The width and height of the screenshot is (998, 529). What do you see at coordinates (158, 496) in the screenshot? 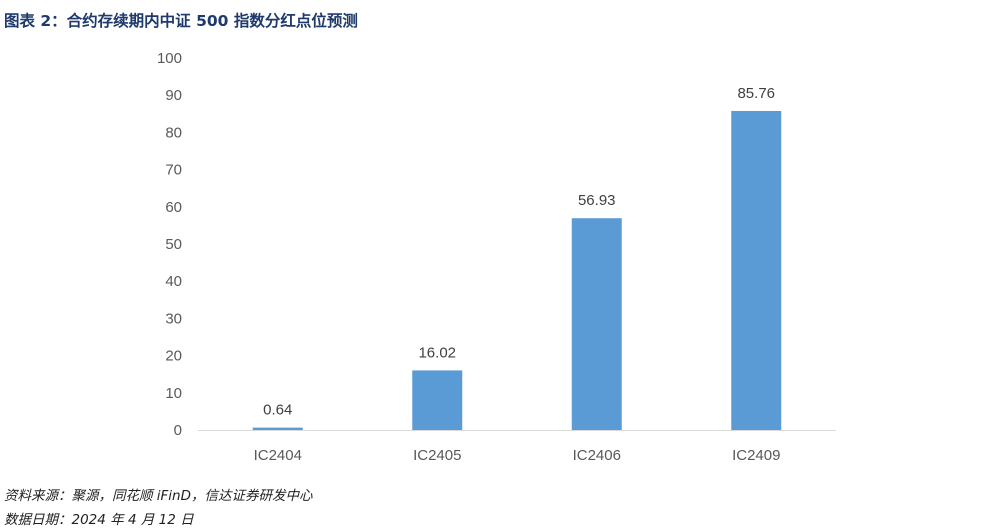
I see `source-note: 资料来源：聚源，同花顺 iFinD，信达证券研发中心` at bounding box center [158, 496].